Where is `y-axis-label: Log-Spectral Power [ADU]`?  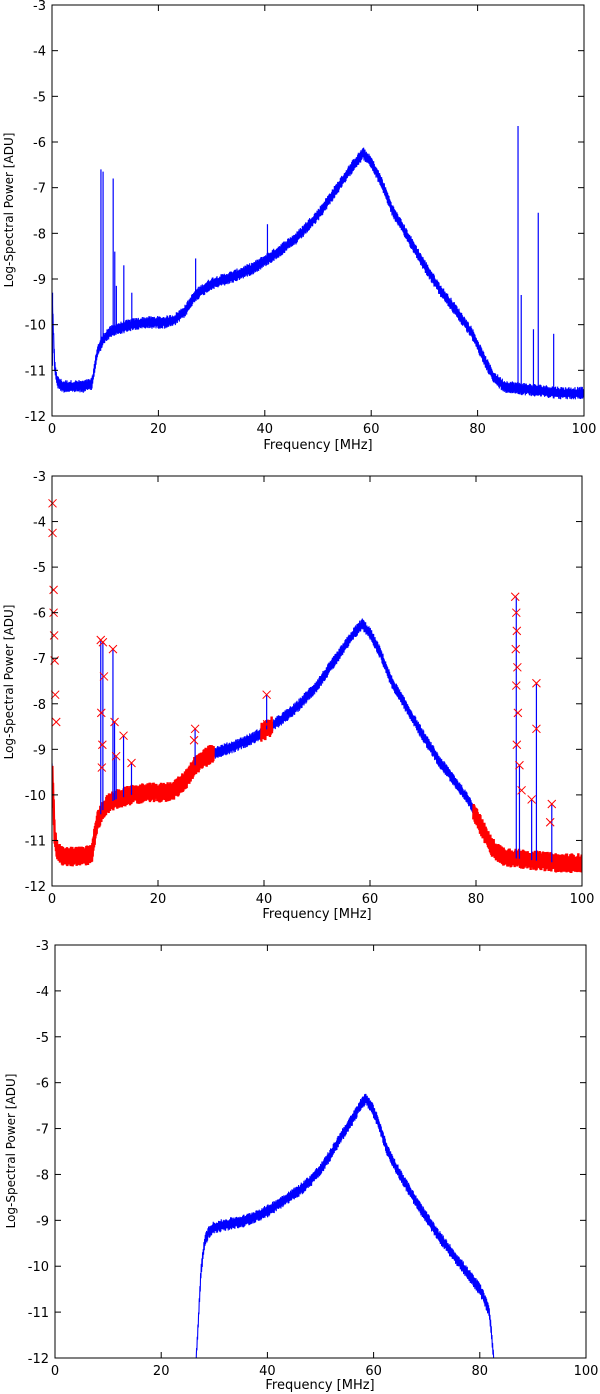 y-axis-label: Log-Spectral Power [ADU] is located at coordinates (9, 682).